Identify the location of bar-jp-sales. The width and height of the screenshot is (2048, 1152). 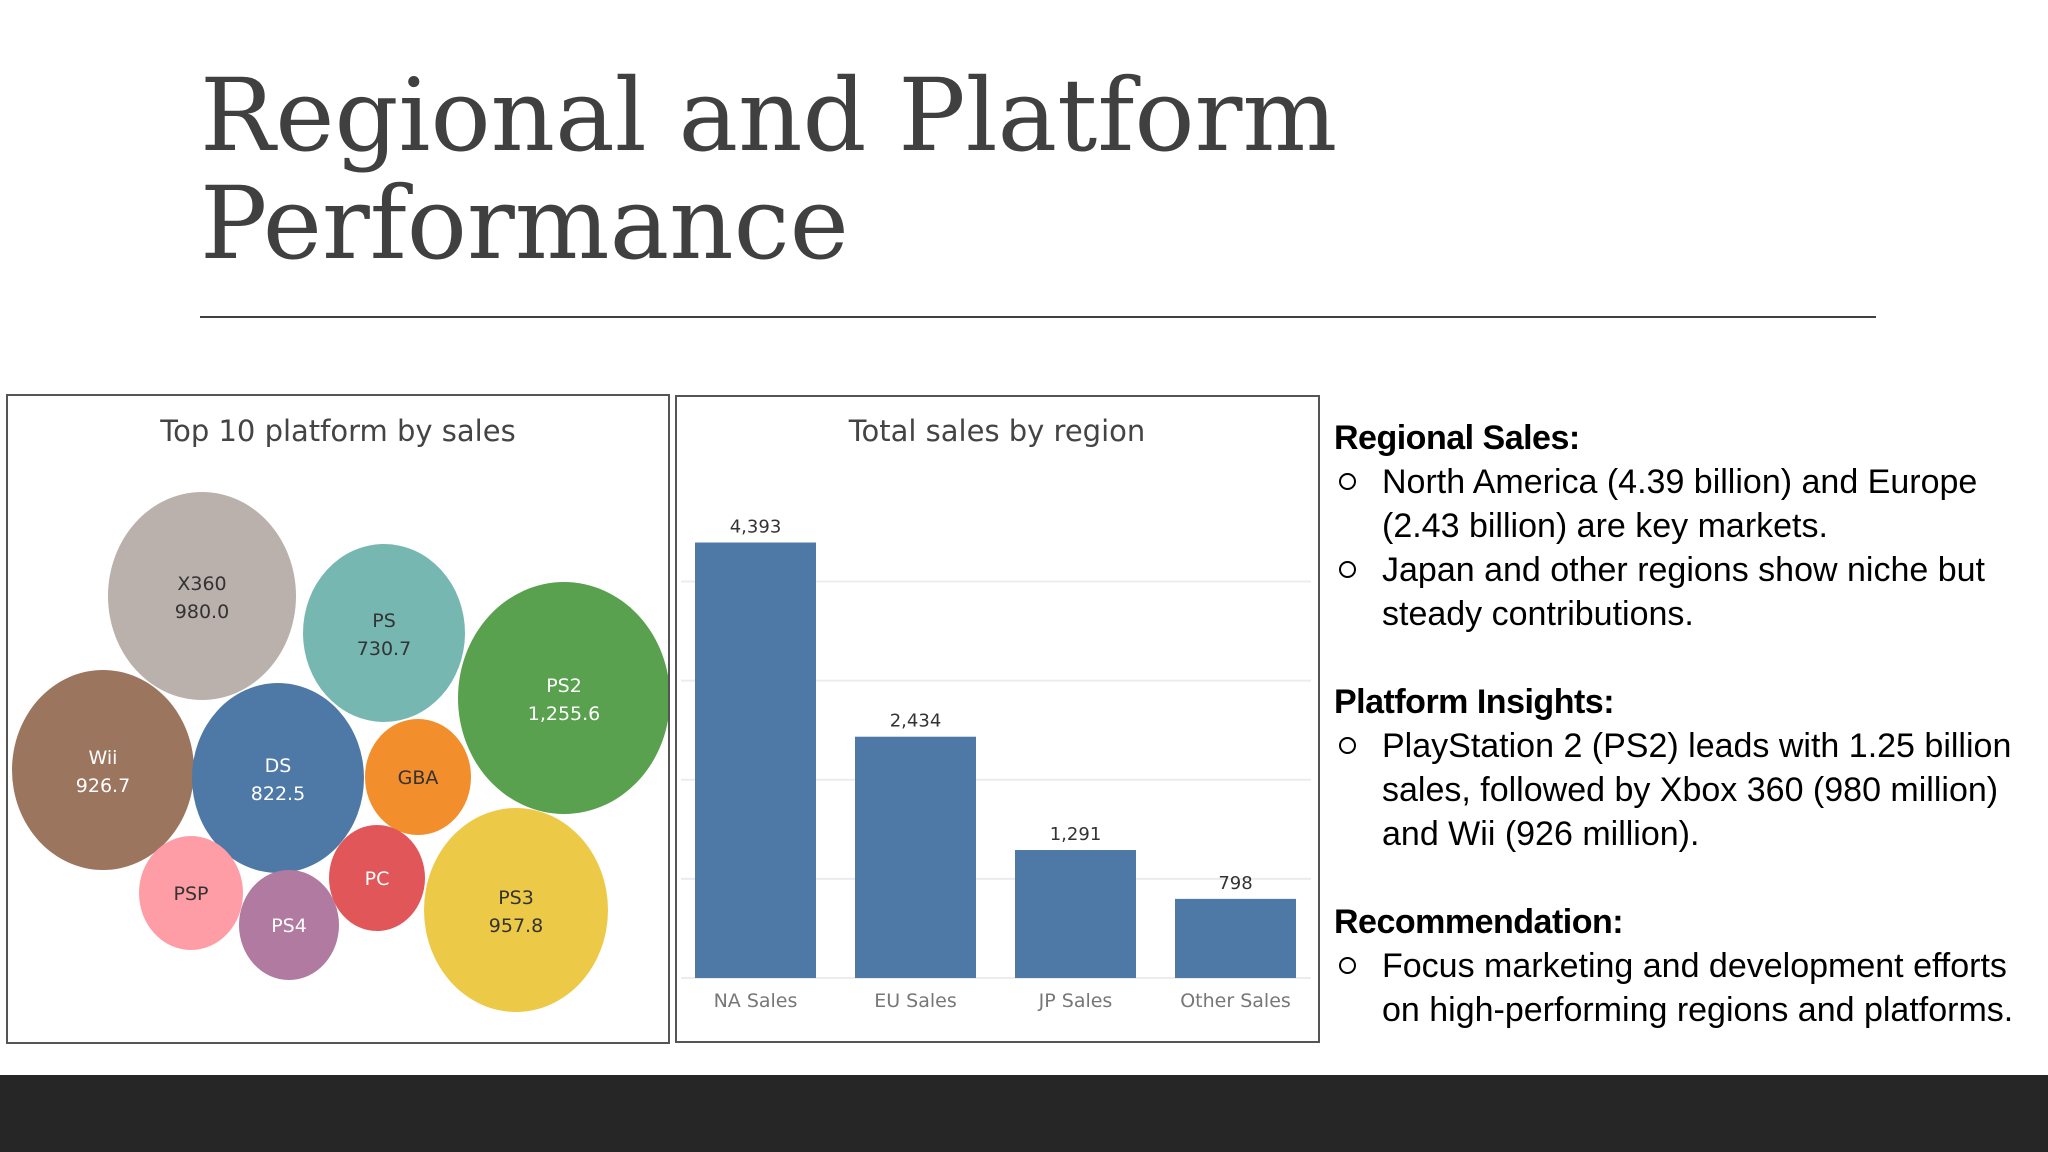
(1075, 914).